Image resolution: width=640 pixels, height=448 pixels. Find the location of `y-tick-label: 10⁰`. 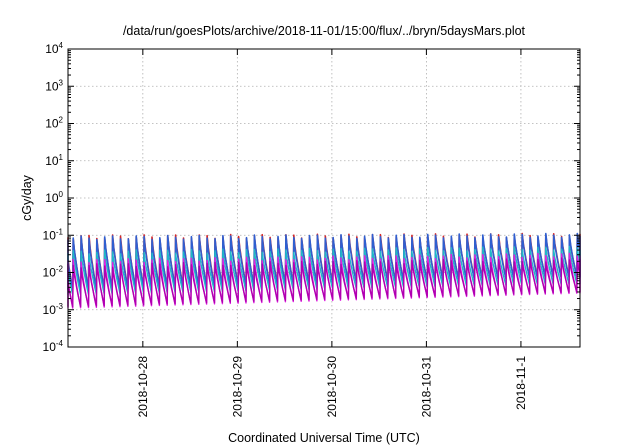

y-tick-label: 10⁰ is located at coordinates (54, 197).